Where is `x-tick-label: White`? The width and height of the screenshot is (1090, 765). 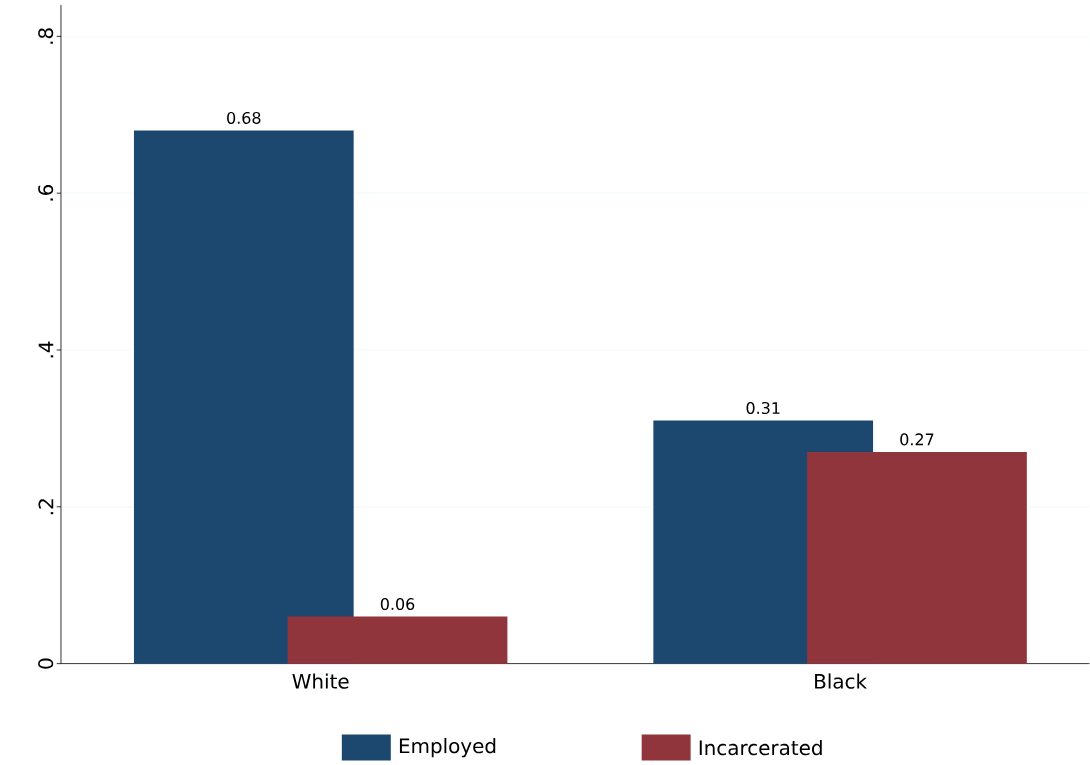 x-tick-label: White is located at coordinates (320, 681).